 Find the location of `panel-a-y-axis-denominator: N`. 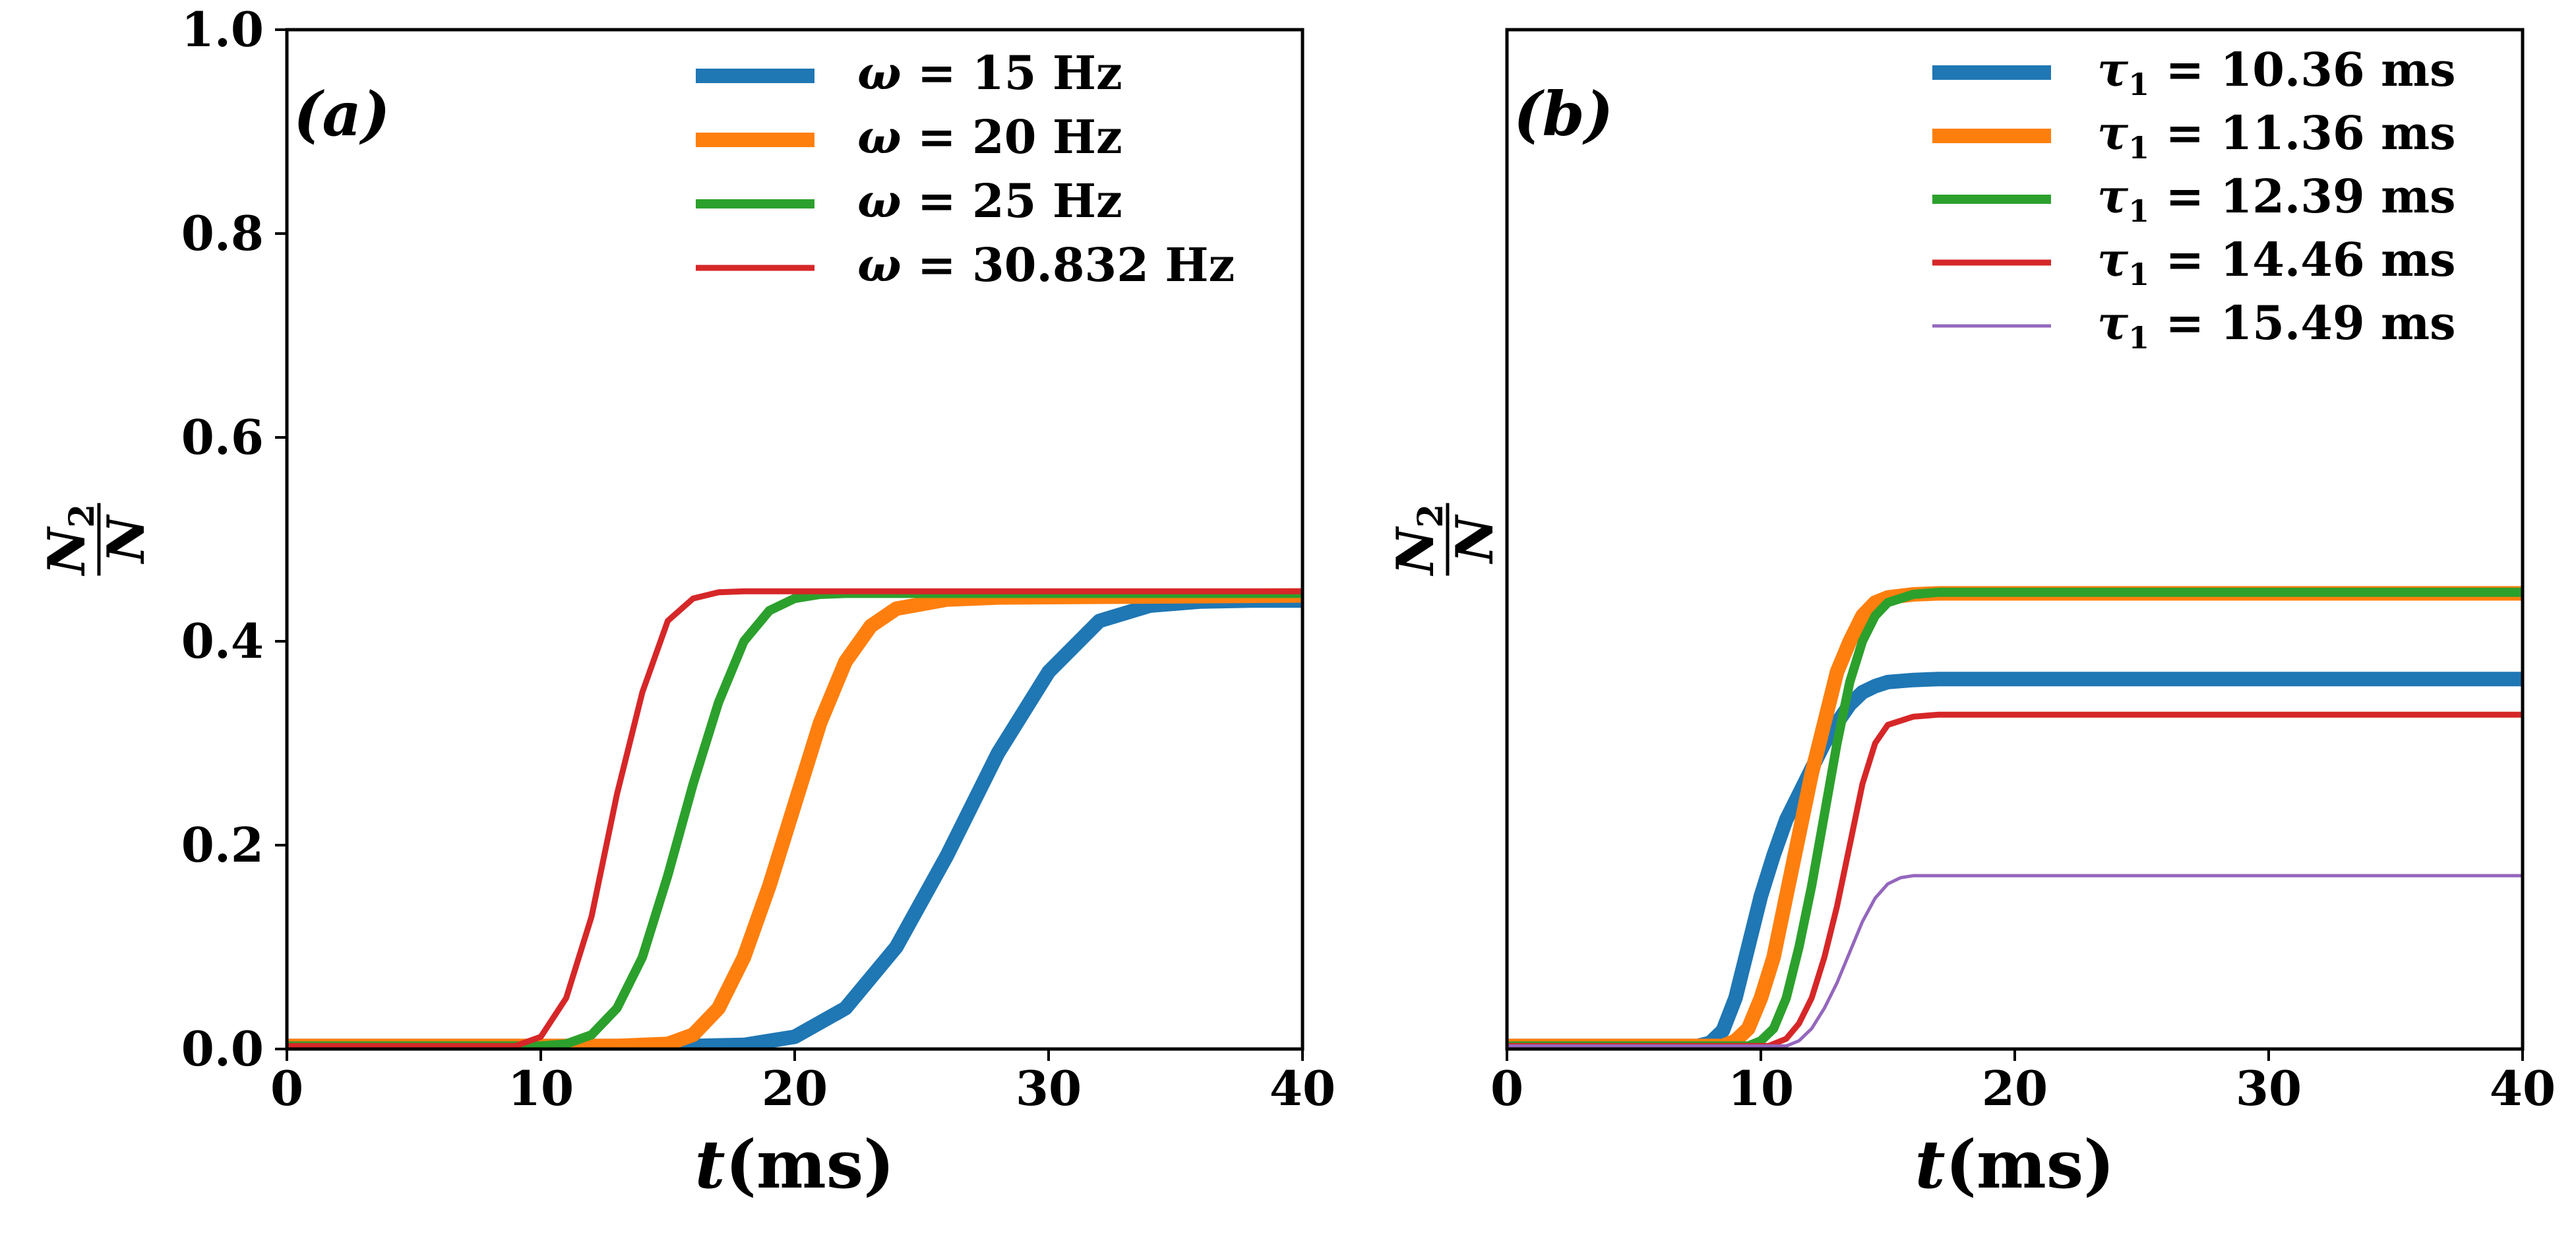

panel-a-y-axis-denominator: N is located at coordinates (126, 539).